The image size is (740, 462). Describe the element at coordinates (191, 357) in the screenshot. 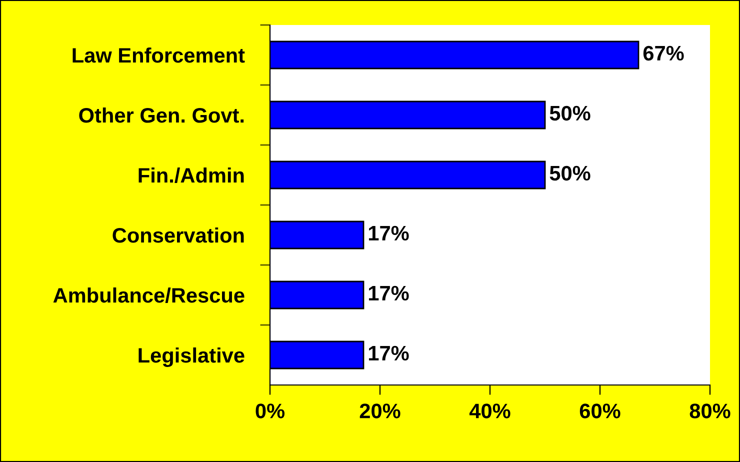

I see `y-tick-label: Legislative` at that location.